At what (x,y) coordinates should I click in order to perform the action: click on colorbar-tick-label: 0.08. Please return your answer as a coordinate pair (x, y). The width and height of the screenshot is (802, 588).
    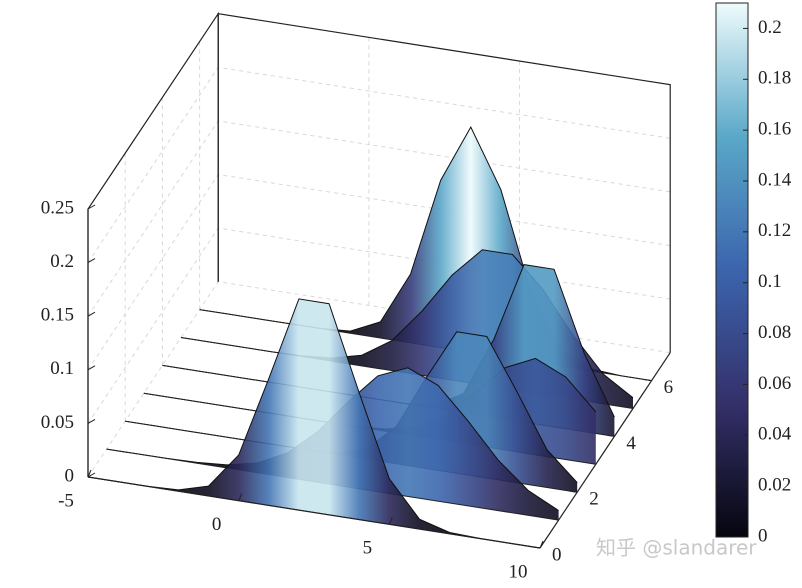
    Looking at the image, I should click on (774, 332).